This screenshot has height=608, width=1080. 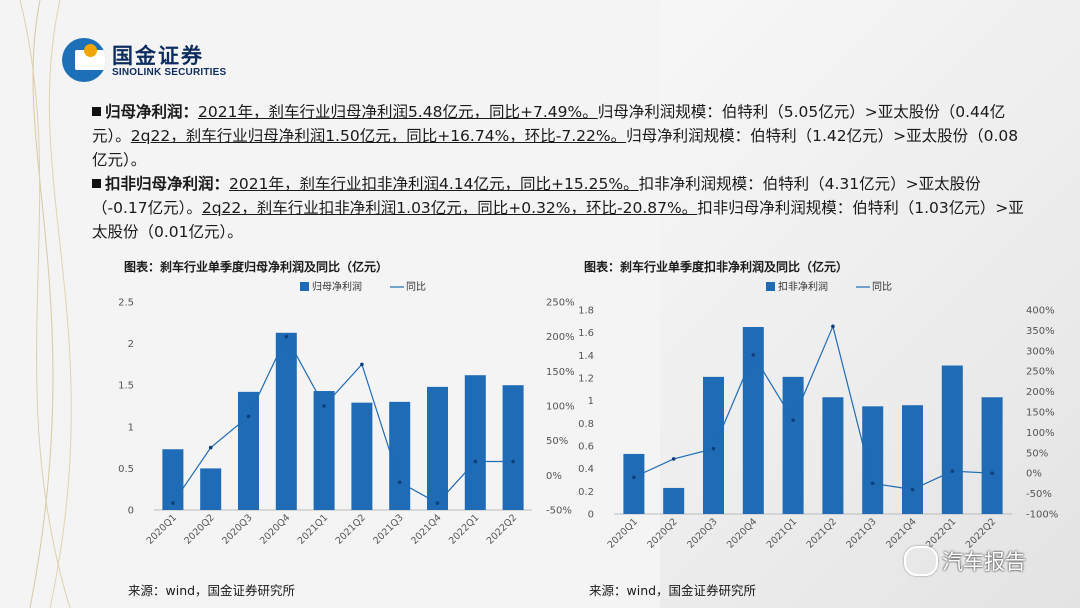 What do you see at coordinates (984, 562) in the screenshot?
I see `watermark-text: 汽车报告` at bounding box center [984, 562].